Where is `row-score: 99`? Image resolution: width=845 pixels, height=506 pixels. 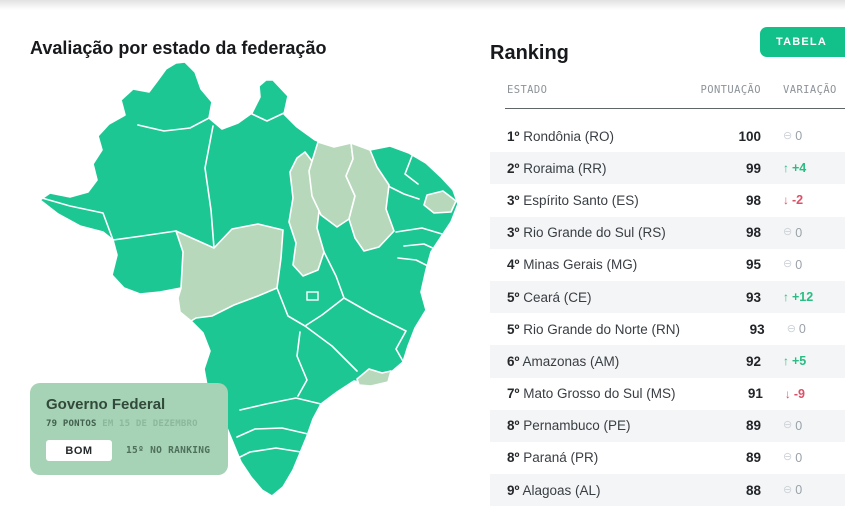 row-score: 99 is located at coordinates (753, 168).